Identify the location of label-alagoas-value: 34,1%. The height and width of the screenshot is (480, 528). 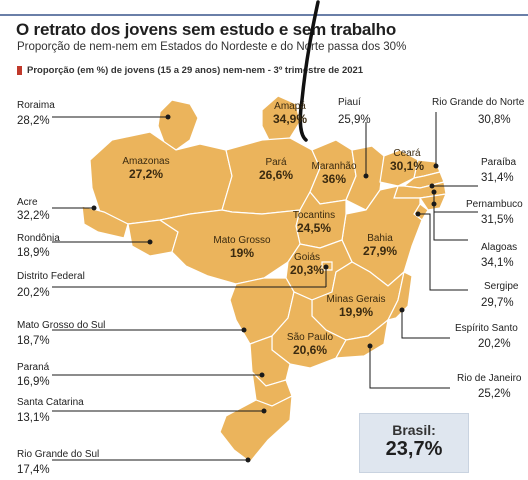
(497, 263).